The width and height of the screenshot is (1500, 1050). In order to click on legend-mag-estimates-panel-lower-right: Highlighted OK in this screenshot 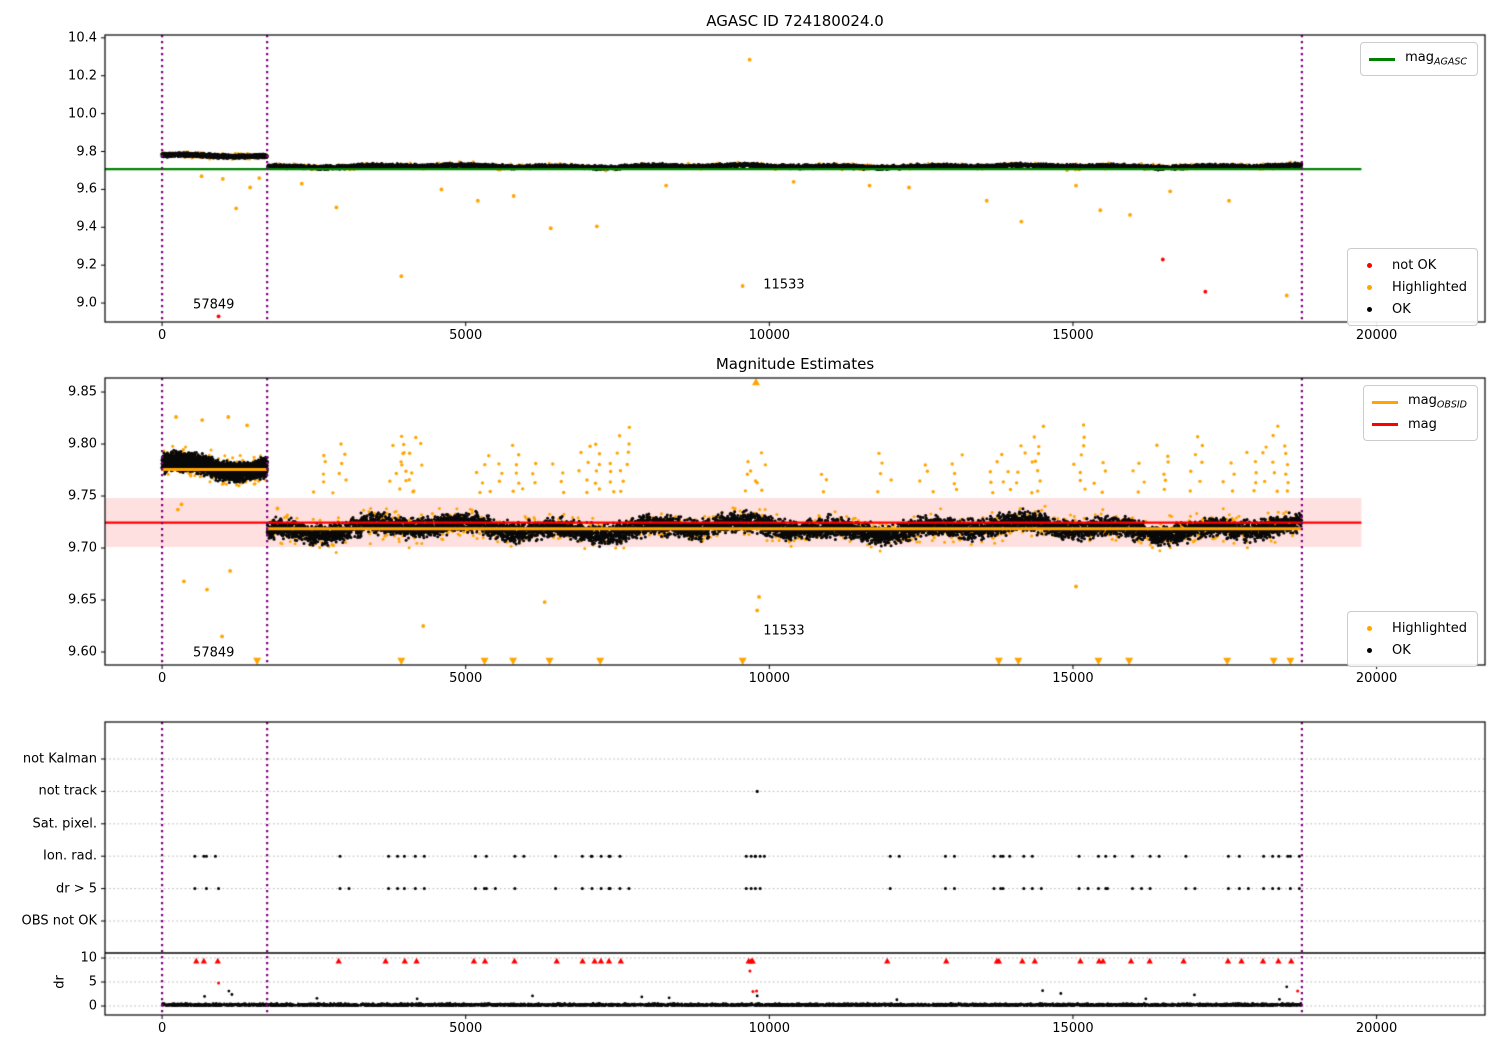, I will do `click(1412, 639)`.